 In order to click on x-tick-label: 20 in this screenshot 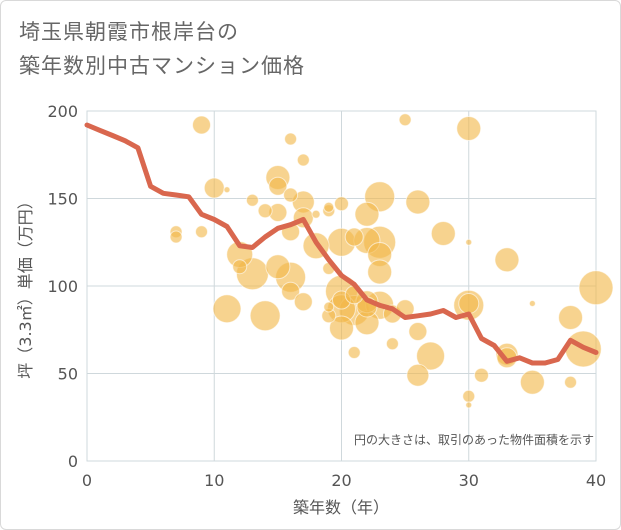, I will do `click(341, 480)`.